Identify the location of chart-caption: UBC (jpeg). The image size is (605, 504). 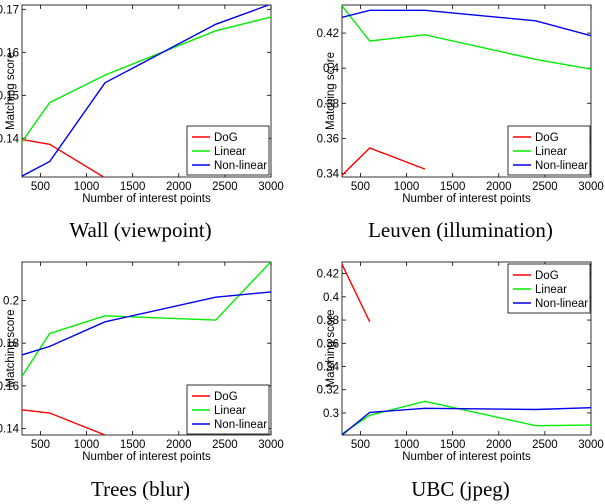
(460, 489).